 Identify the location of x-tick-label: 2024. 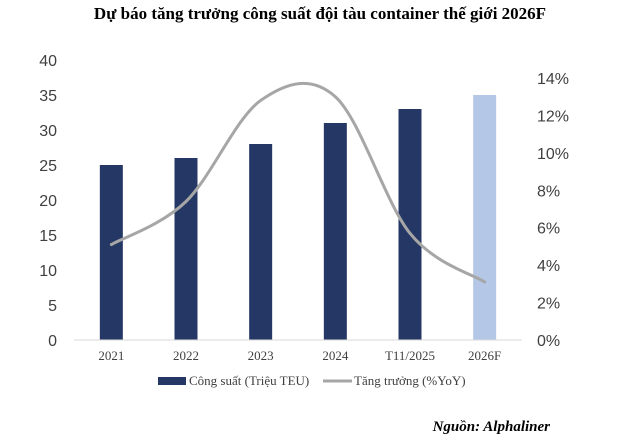
(335, 355).